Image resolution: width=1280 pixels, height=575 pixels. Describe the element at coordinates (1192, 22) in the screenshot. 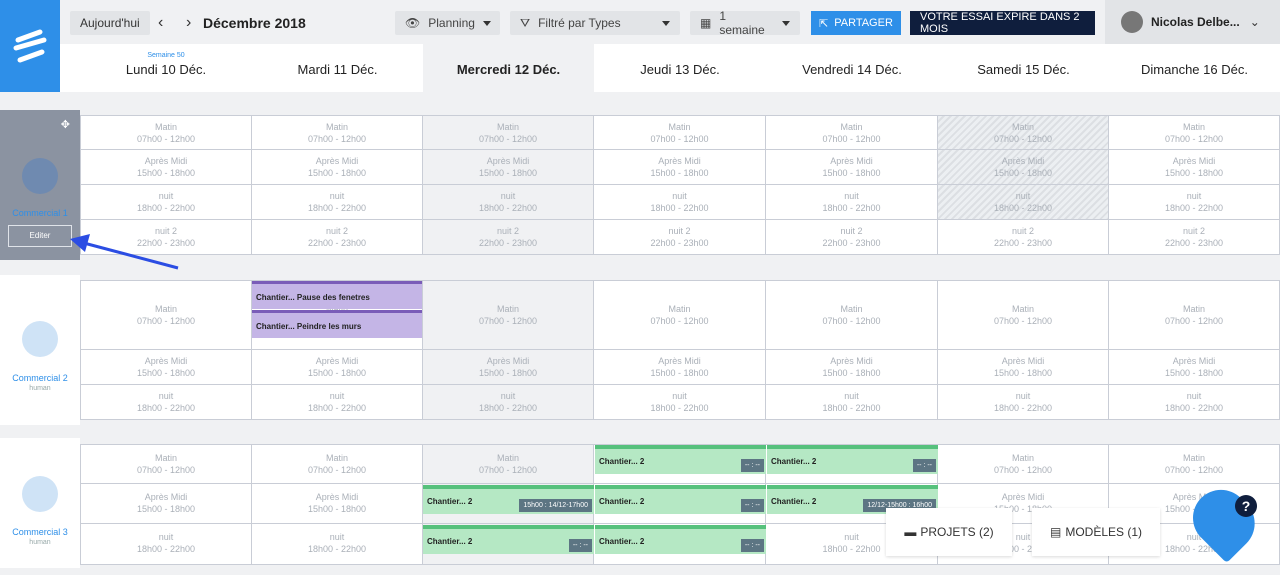

I see `user-menu: Nicolas Delbe... ⌄` at that location.